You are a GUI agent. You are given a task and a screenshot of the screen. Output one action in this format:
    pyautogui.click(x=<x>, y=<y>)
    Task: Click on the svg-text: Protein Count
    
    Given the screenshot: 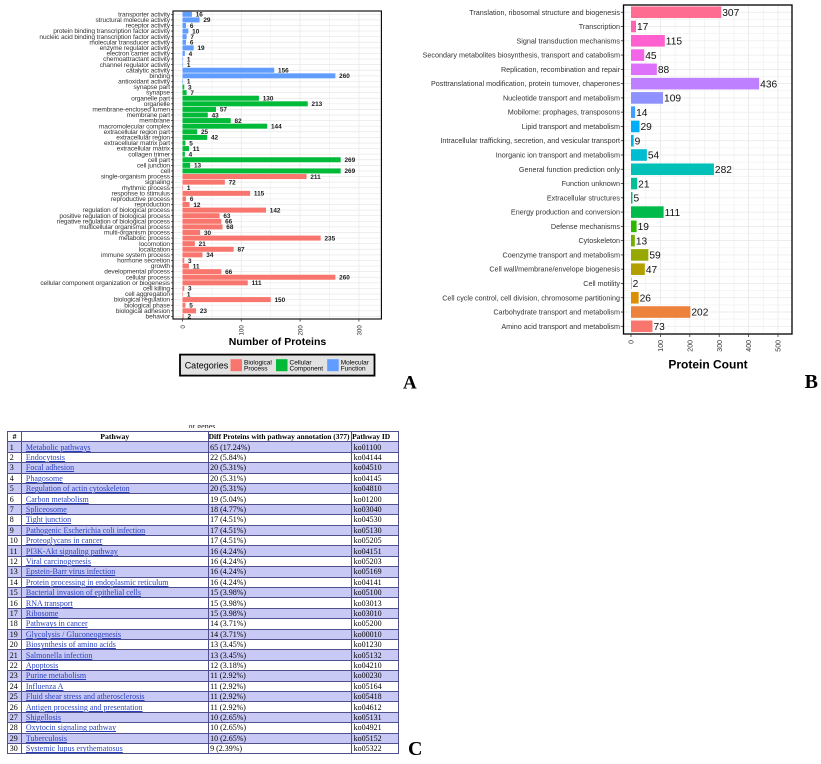 What is the action you would take?
    pyautogui.click(x=707, y=365)
    